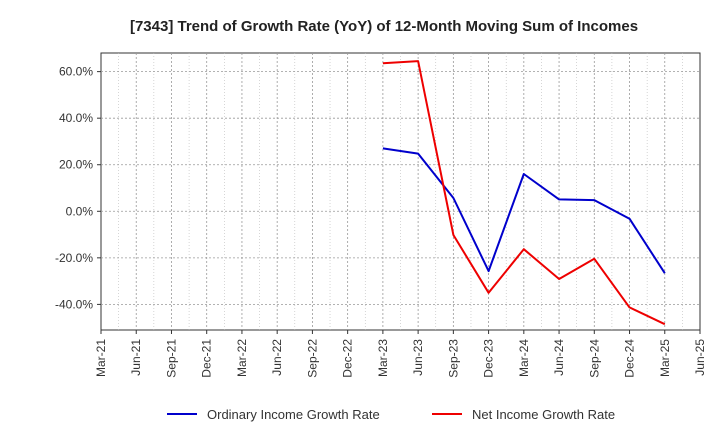 The image size is (720, 440). I want to click on x-tick-label: Jun-21, so click(136, 357).